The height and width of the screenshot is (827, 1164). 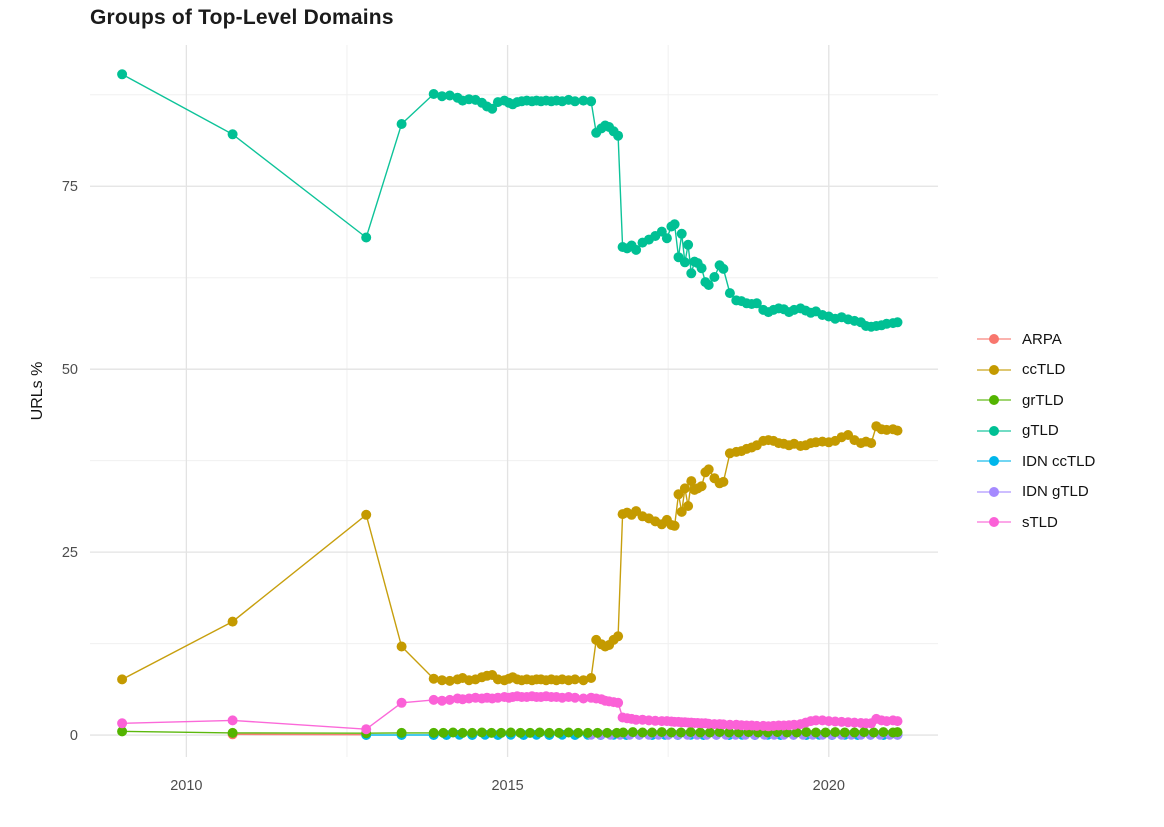 What do you see at coordinates (1059, 461) in the screenshot?
I see `legend-label: IDN ccTLD` at bounding box center [1059, 461].